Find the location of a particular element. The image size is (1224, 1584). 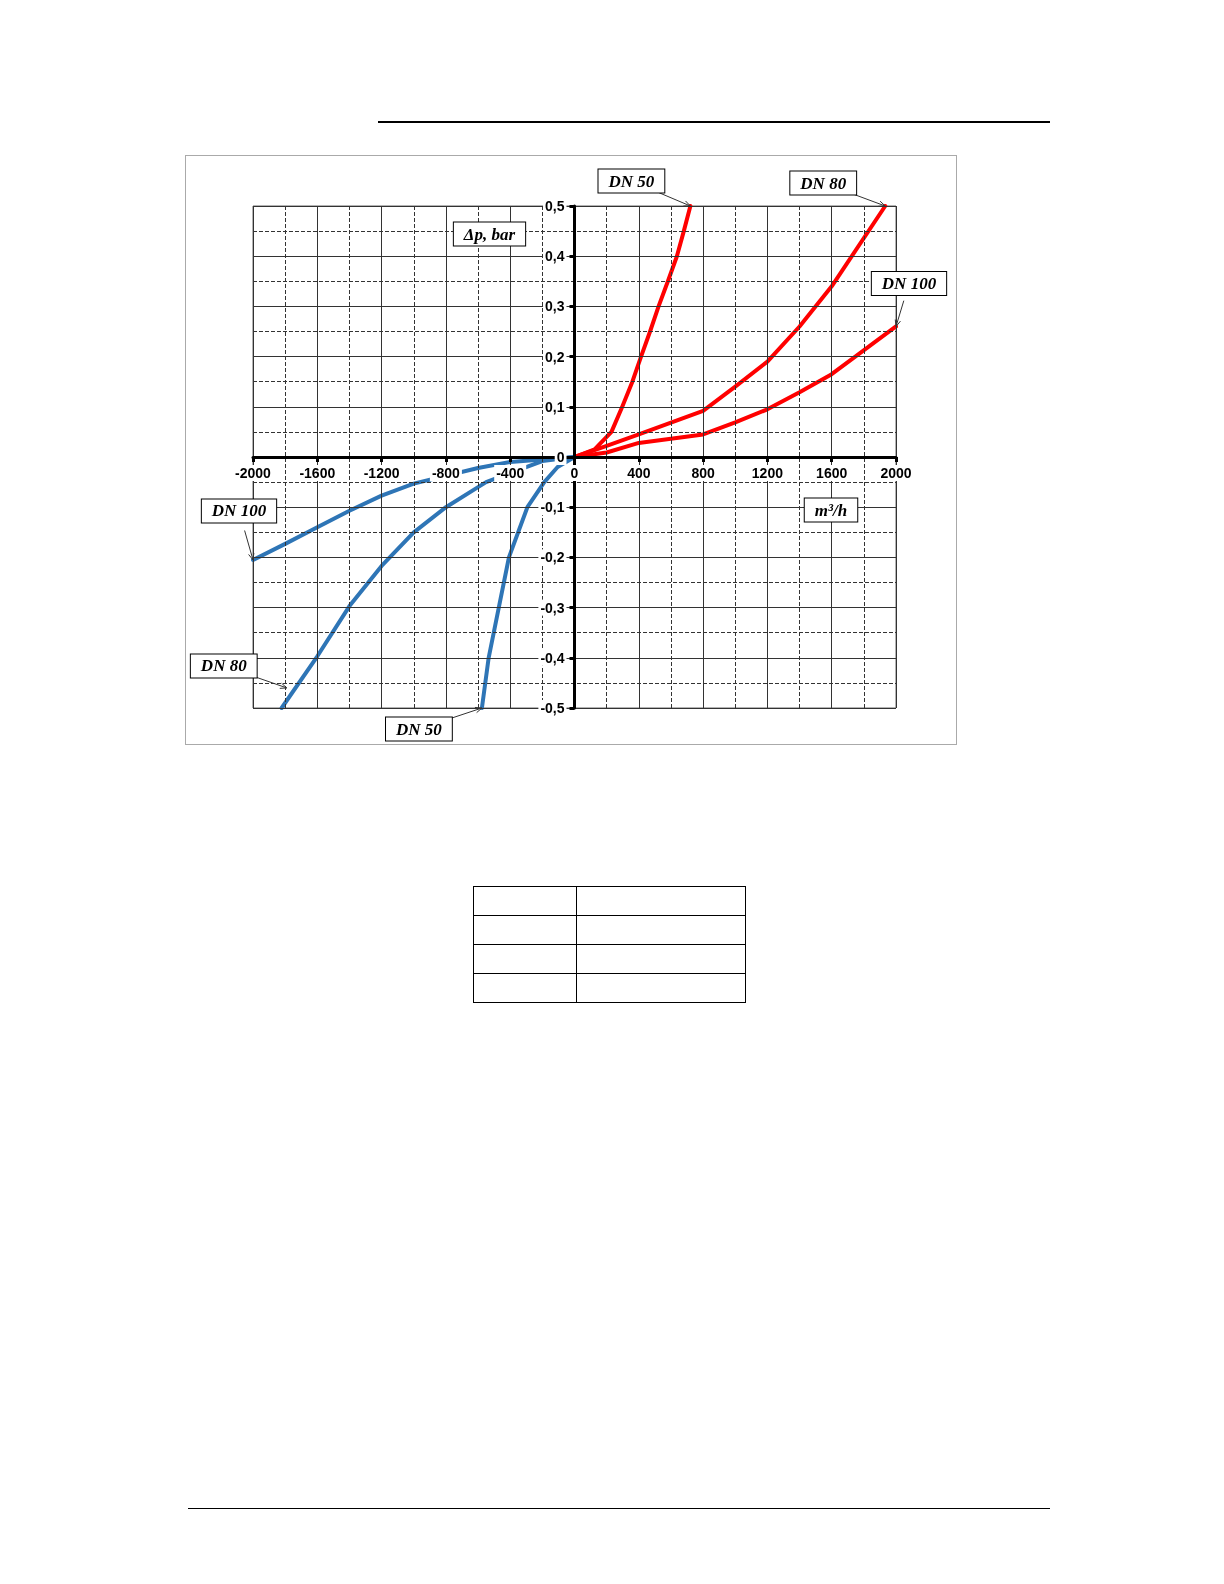

x-tick-label: -400 is located at coordinates (510, 473).